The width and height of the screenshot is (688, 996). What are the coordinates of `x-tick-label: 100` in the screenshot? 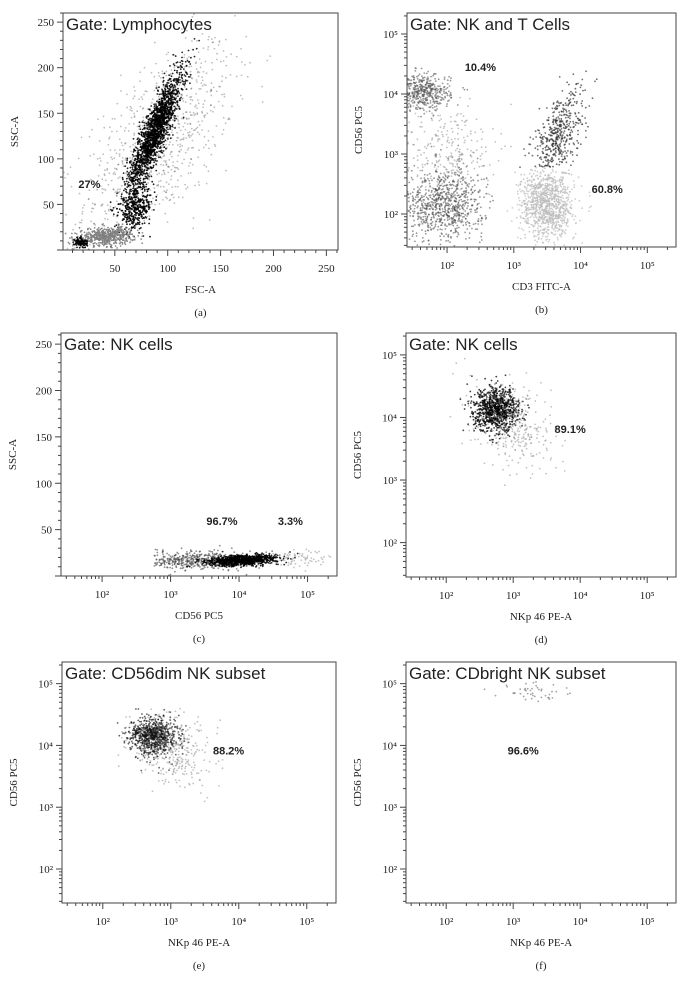 It's located at (167, 269).